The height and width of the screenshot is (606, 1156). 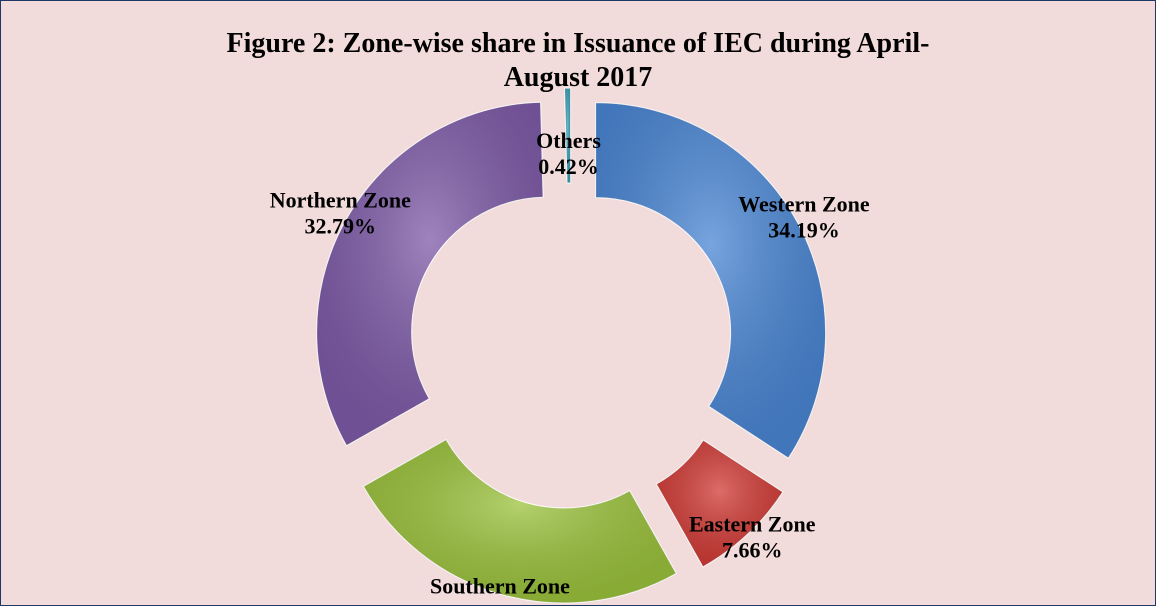 What do you see at coordinates (804, 230) in the screenshot?
I see `slice-value-label: 34.19%` at bounding box center [804, 230].